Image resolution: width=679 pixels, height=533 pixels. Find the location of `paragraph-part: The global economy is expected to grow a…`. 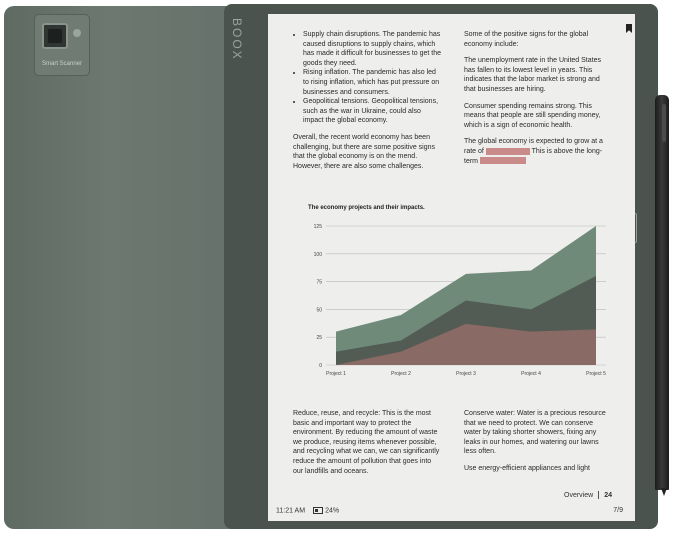

paragraph-part: The global economy is expected to grow a… is located at coordinates (533, 146).